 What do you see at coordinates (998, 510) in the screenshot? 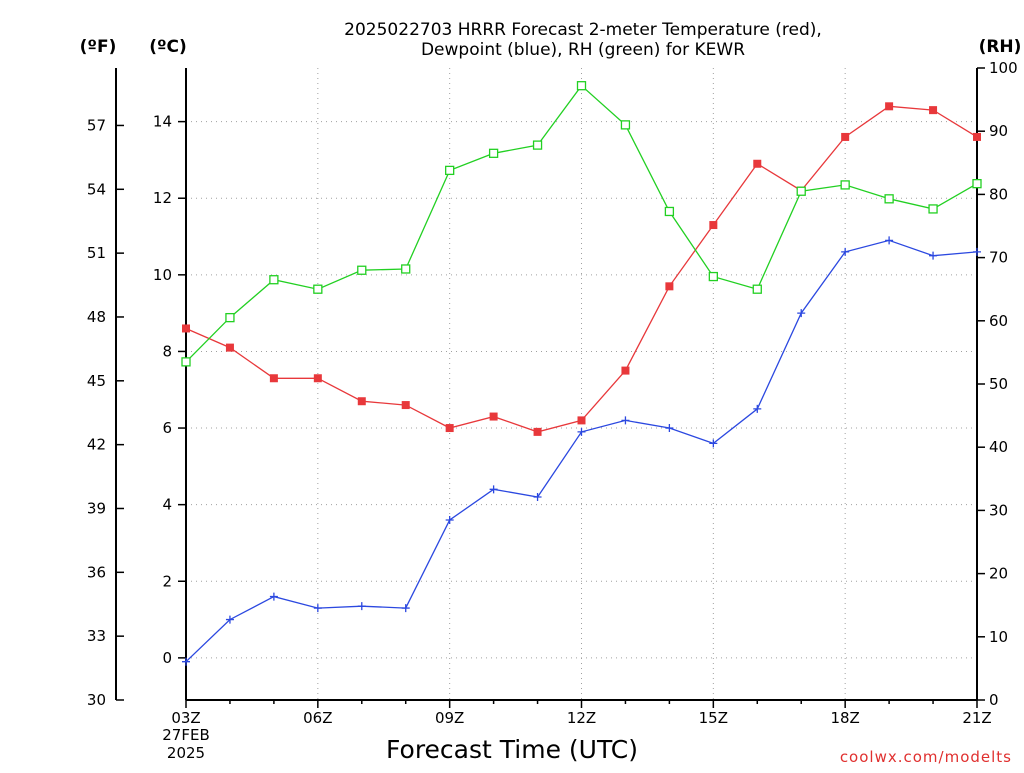
I see `rh-tick-label: 30` at bounding box center [998, 510].